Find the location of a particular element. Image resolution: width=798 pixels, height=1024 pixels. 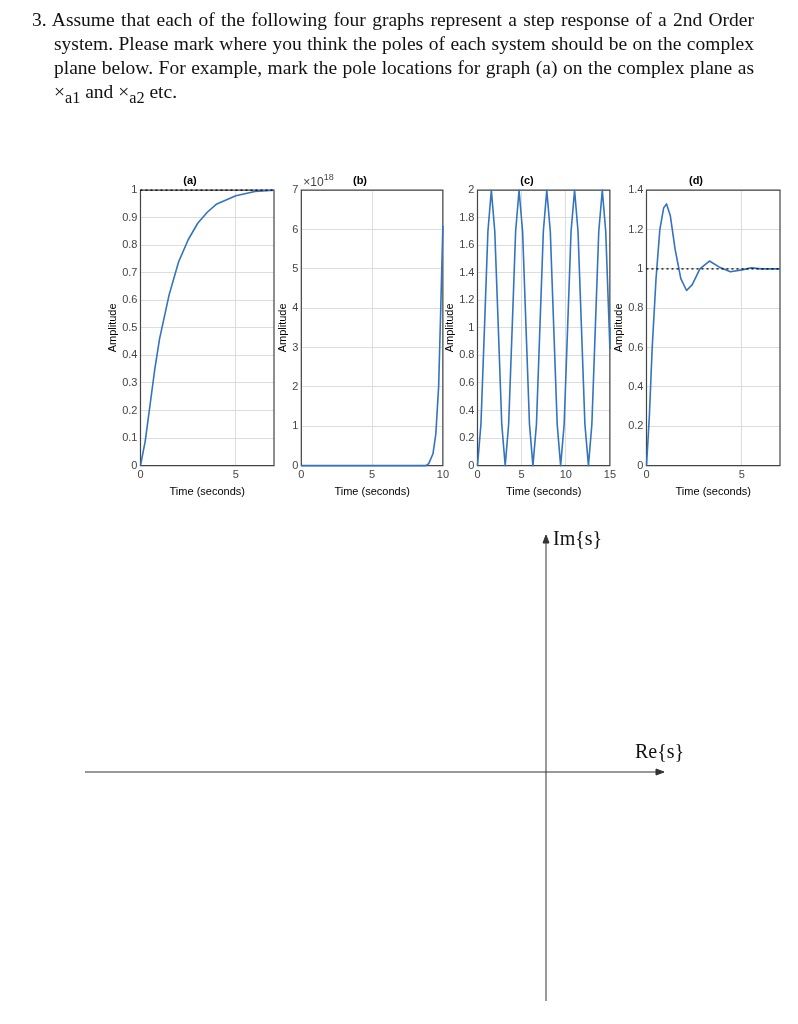

y-tick-label: 3 is located at coordinates (295, 346).